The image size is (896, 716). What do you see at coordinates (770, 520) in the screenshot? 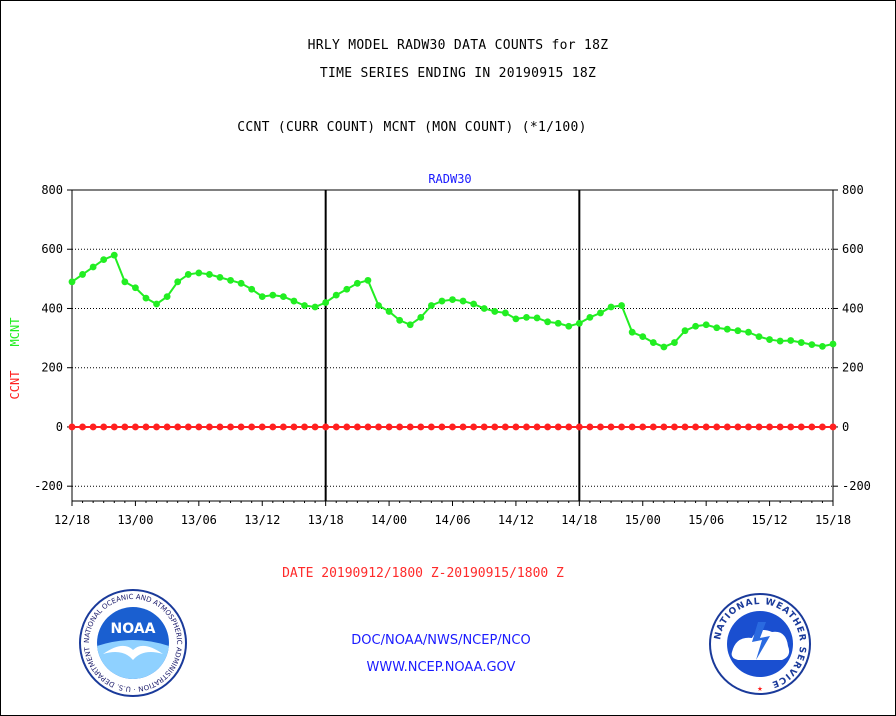
I see `x-tick-label: 15/12` at bounding box center [770, 520].